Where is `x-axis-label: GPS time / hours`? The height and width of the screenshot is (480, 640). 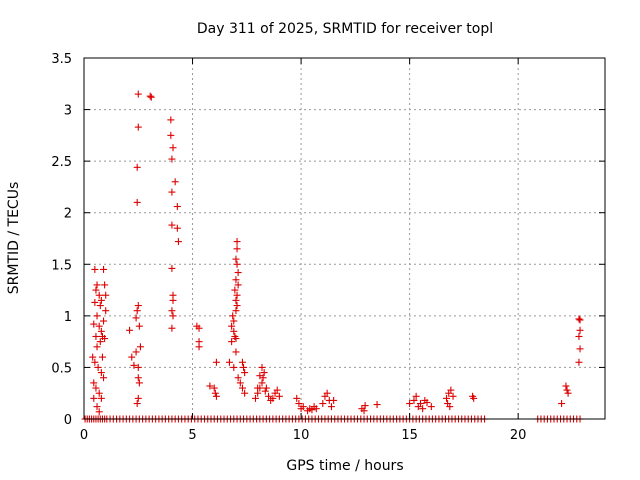
x-axis-label: GPS time / hours is located at coordinates (344, 466).